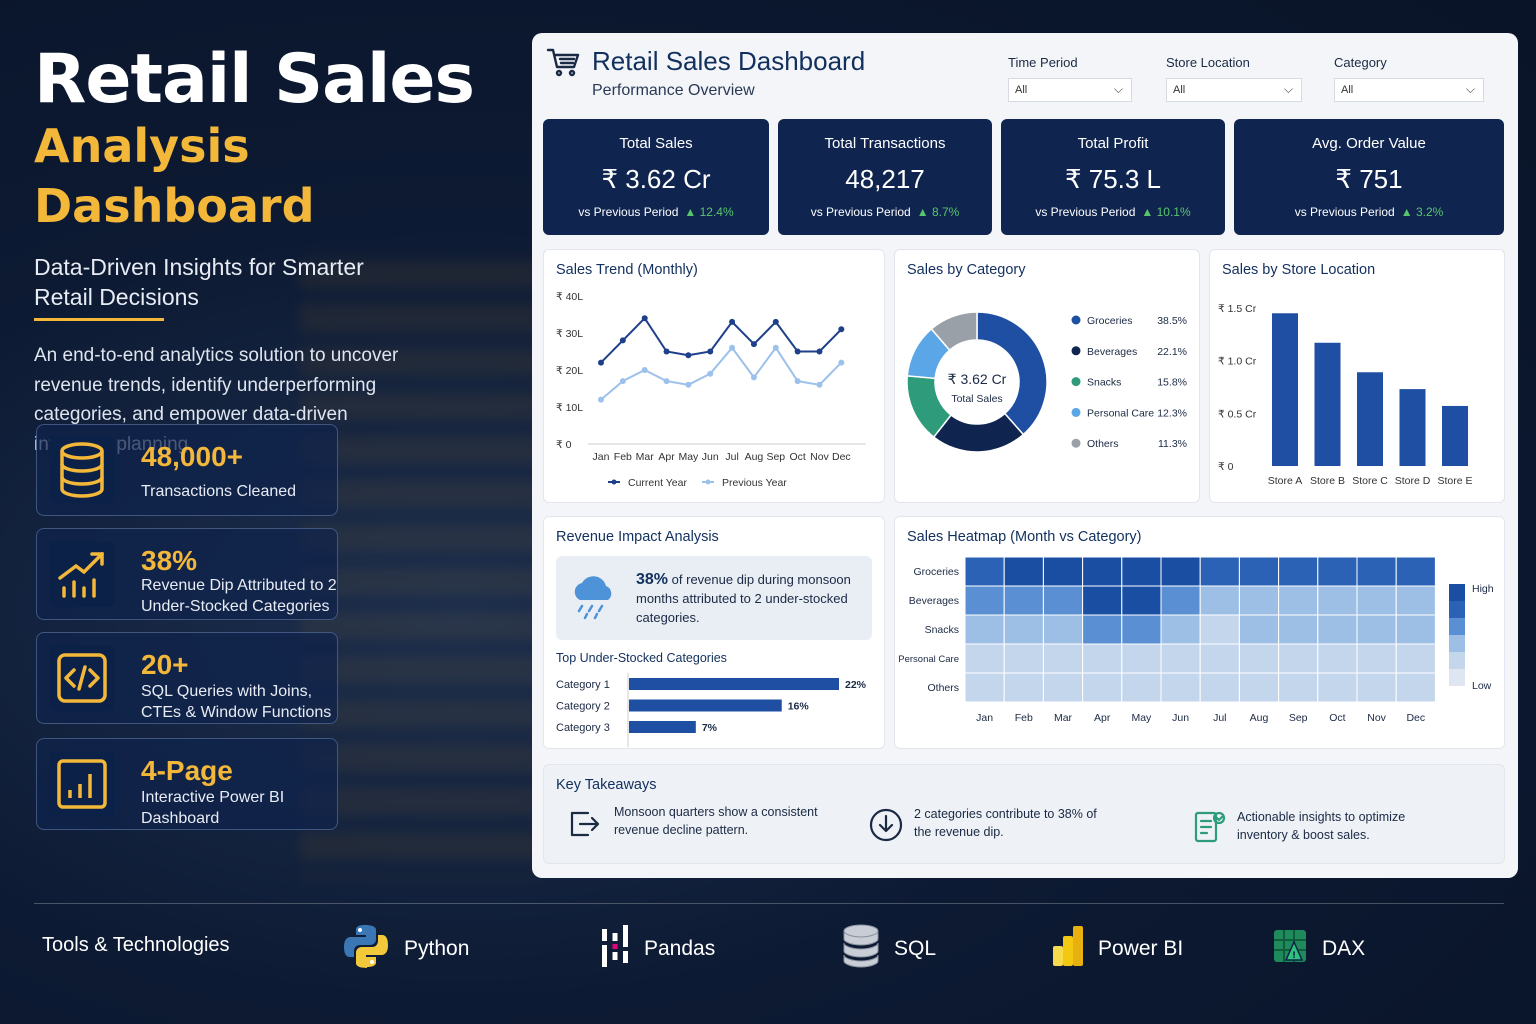 The width and height of the screenshot is (1536, 1024). I want to click on database-icon, so click(82, 470).